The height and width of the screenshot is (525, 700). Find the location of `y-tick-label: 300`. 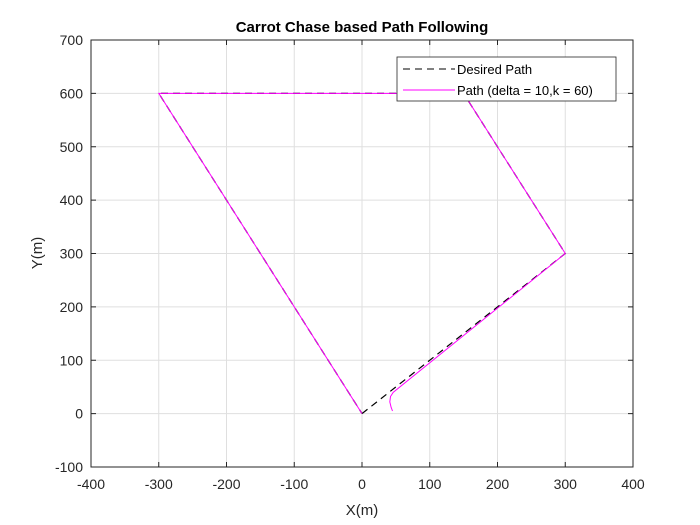

y-tick-label: 300 is located at coordinates (72, 254).